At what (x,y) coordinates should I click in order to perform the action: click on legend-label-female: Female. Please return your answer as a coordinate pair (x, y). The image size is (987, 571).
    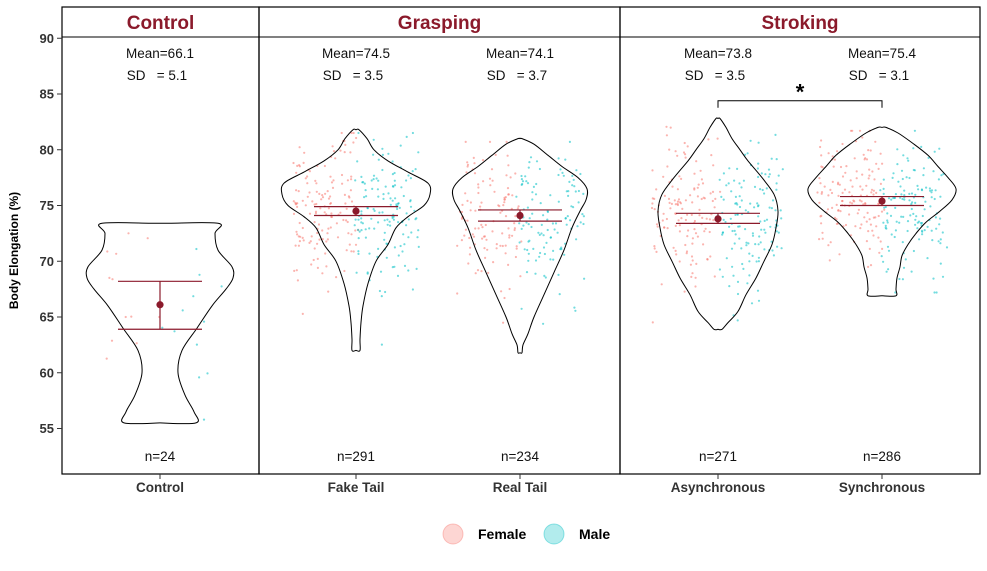
    Looking at the image, I should click on (502, 534).